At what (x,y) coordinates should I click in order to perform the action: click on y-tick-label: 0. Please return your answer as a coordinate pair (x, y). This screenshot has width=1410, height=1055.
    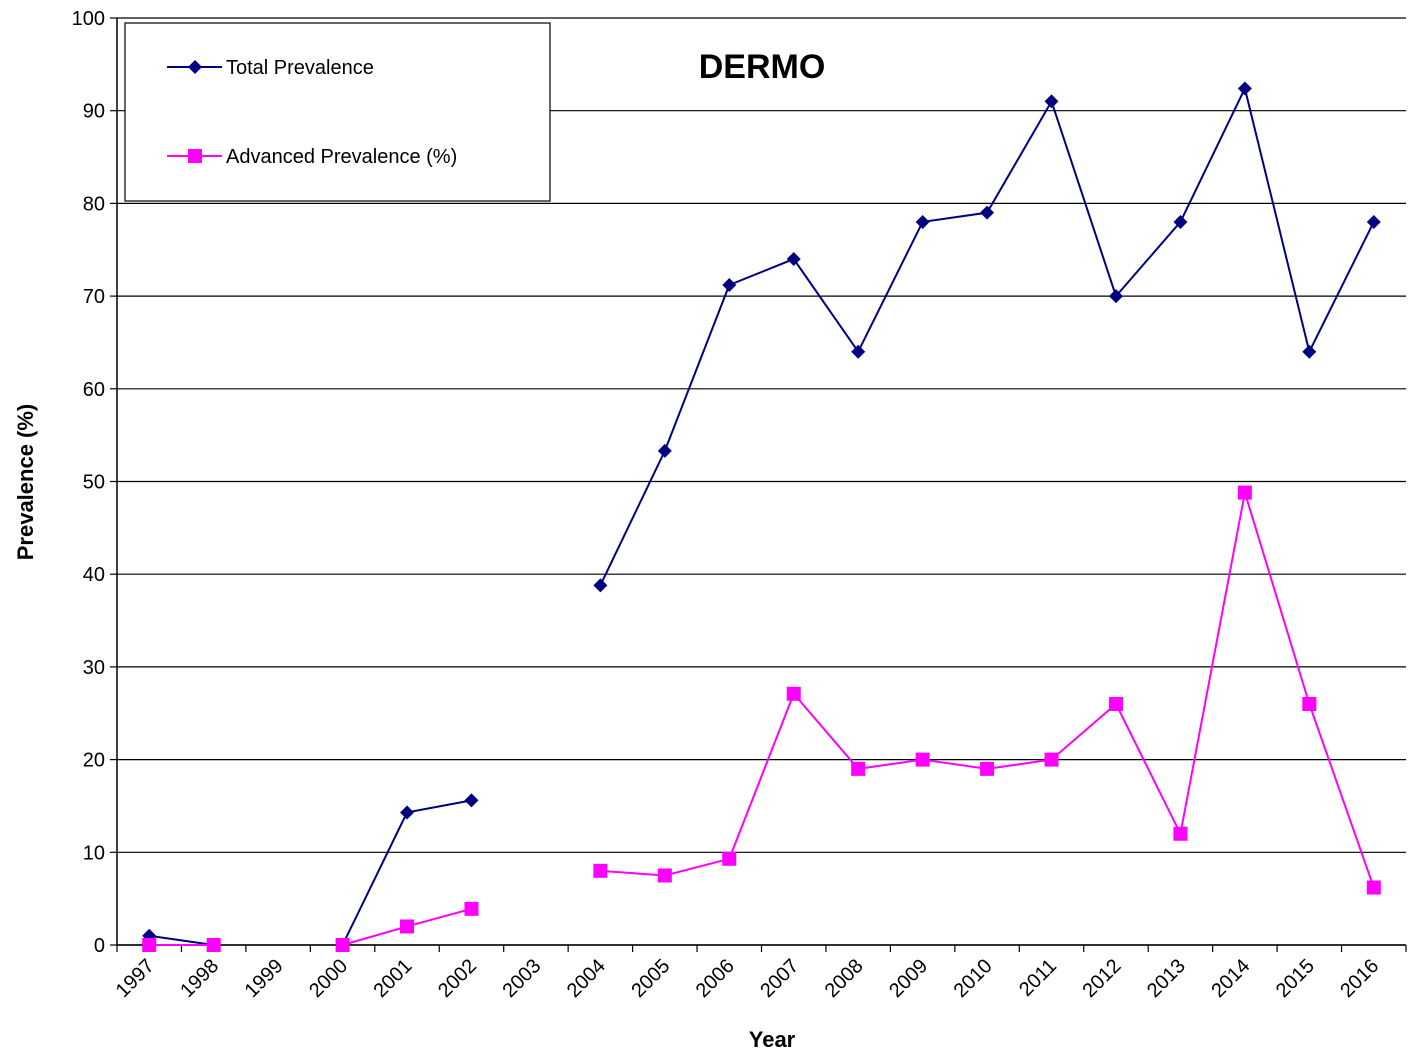
    Looking at the image, I should click on (99, 946).